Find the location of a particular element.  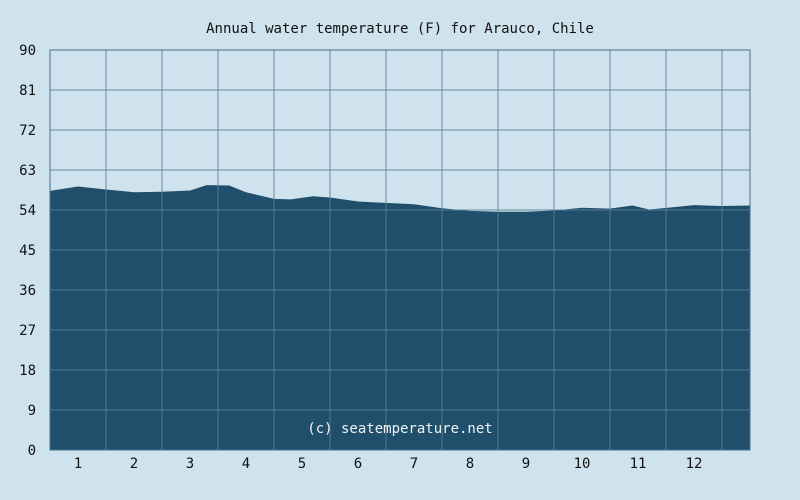

watermark-text: (c) seatemperature.net is located at coordinates (399, 429).